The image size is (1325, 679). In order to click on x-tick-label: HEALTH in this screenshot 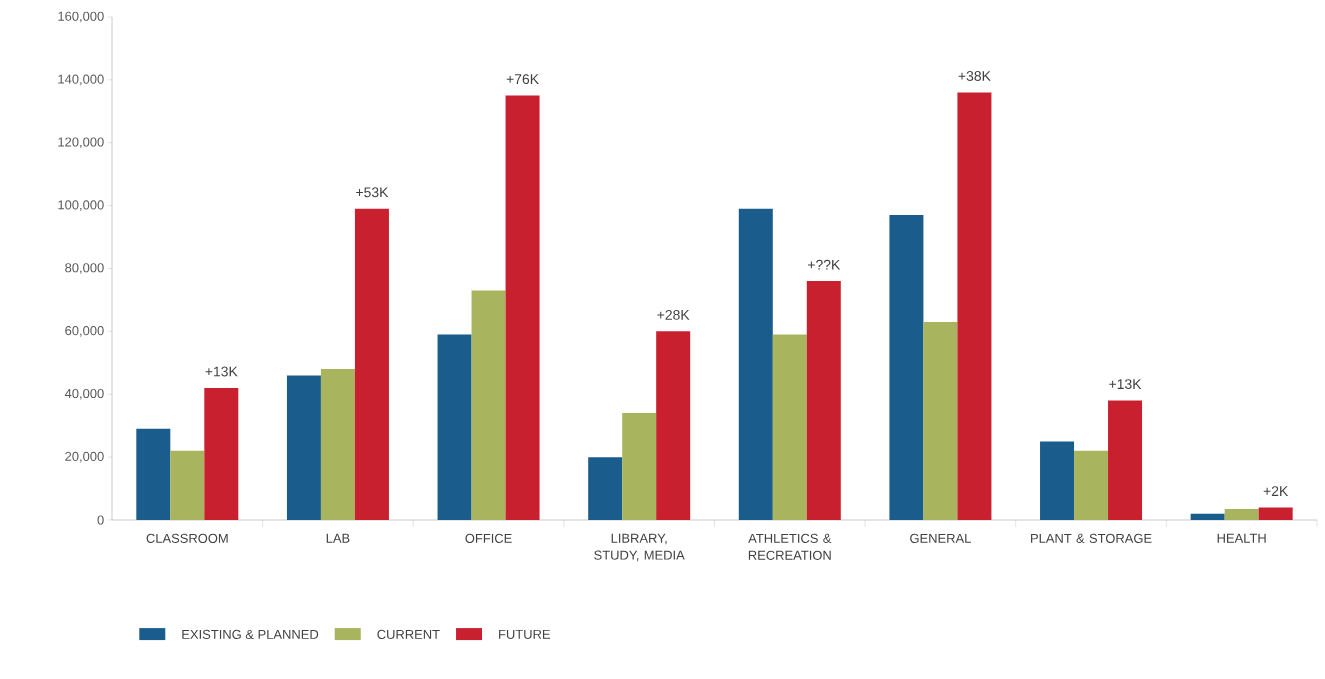, I will do `click(1241, 538)`.